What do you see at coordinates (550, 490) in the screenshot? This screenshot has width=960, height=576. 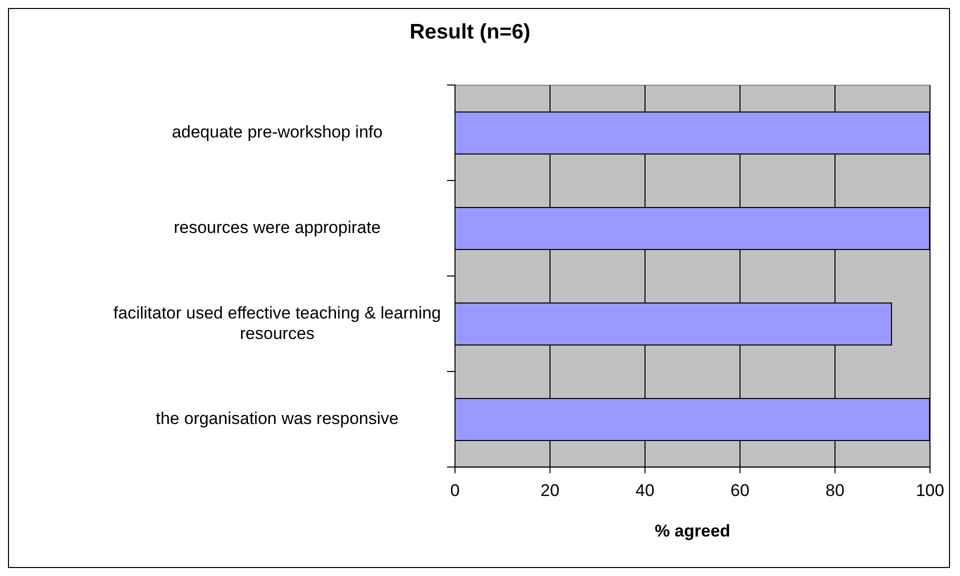 I see `x-tick-label: 20` at bounding box center [550, 490].